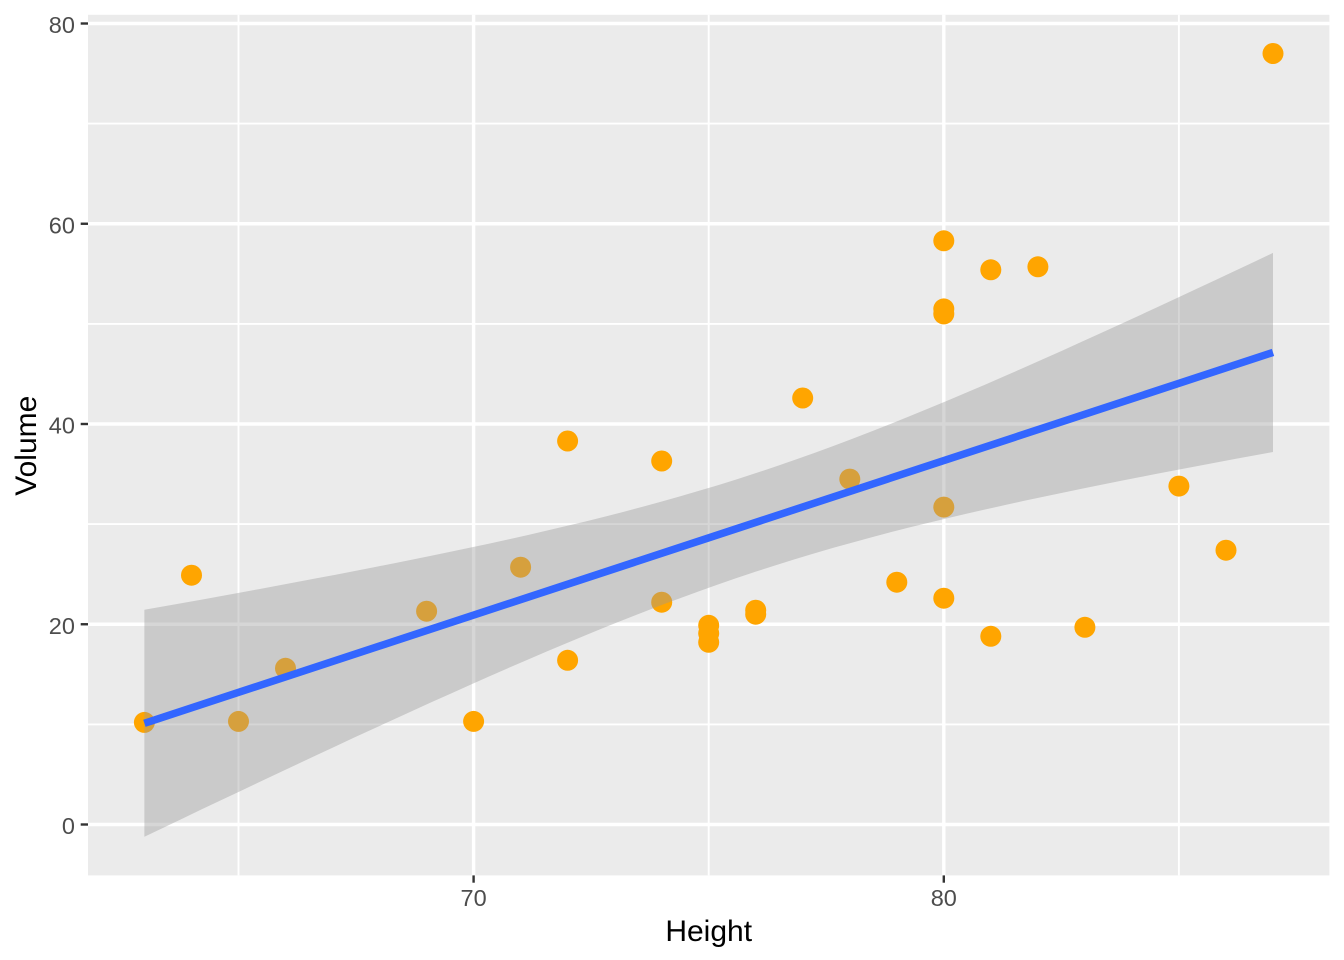 This screenshot has height=960, width=1344. Describe the element at coordinates (68, 826) in the screenshot. I see `svg-text: 0` at that location.